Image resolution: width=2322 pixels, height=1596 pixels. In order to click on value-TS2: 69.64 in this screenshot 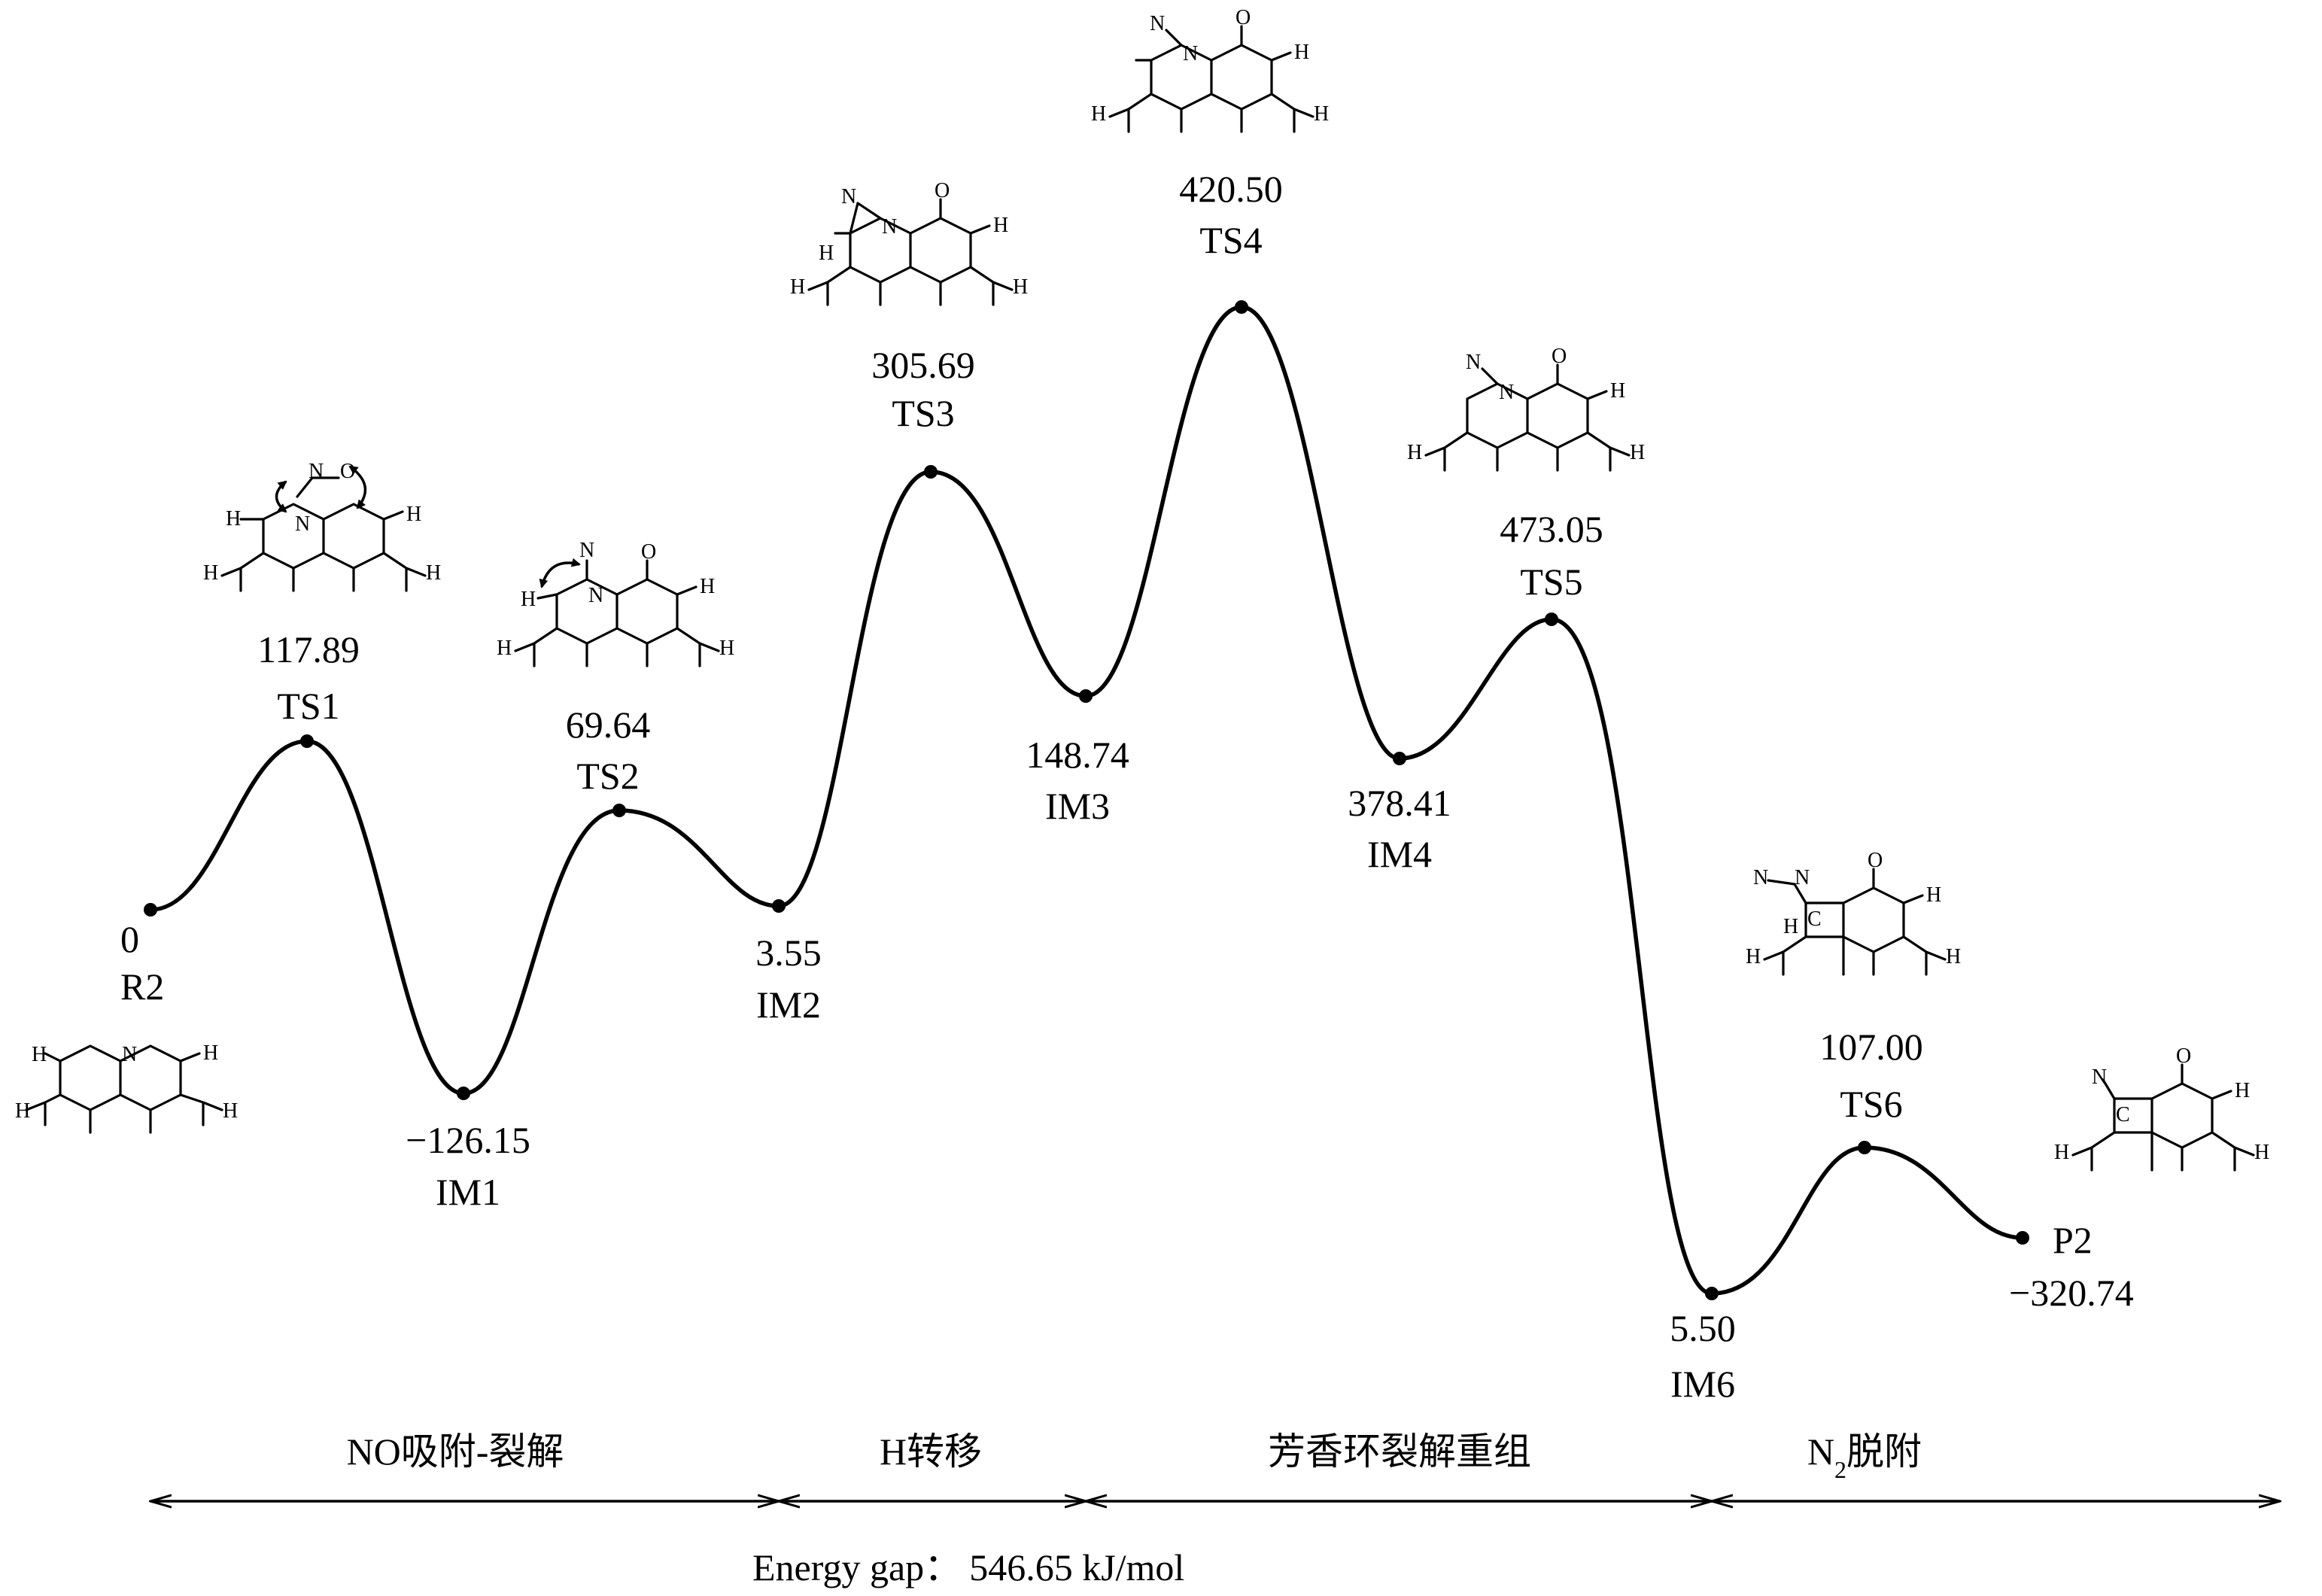, I will do `click(608, 725)`.